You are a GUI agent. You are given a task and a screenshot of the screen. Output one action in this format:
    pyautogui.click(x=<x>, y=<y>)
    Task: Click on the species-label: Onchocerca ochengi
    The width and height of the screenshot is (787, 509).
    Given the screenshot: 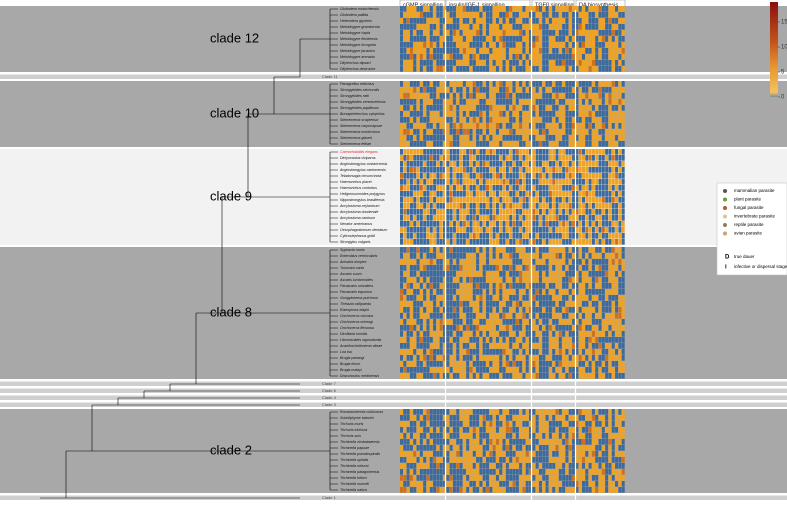 What is the action you would take?
    pyautogui.click(x=356, y=322)
    